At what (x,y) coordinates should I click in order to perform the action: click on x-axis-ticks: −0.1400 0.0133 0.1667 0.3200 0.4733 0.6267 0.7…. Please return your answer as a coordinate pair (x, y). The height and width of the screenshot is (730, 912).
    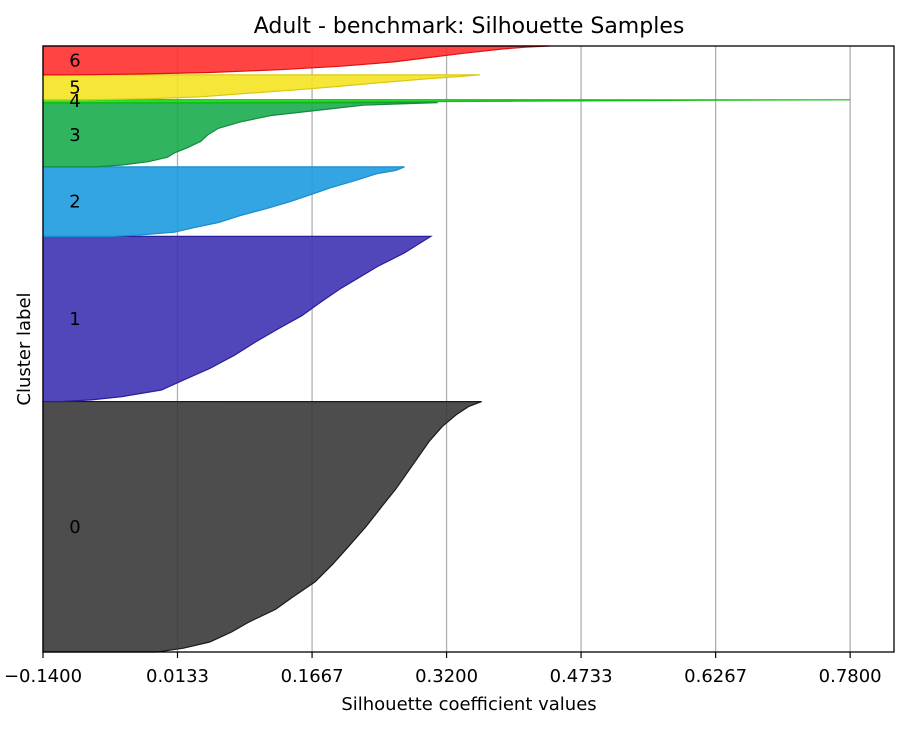
    Looking at the image, I should click on (443, 669).